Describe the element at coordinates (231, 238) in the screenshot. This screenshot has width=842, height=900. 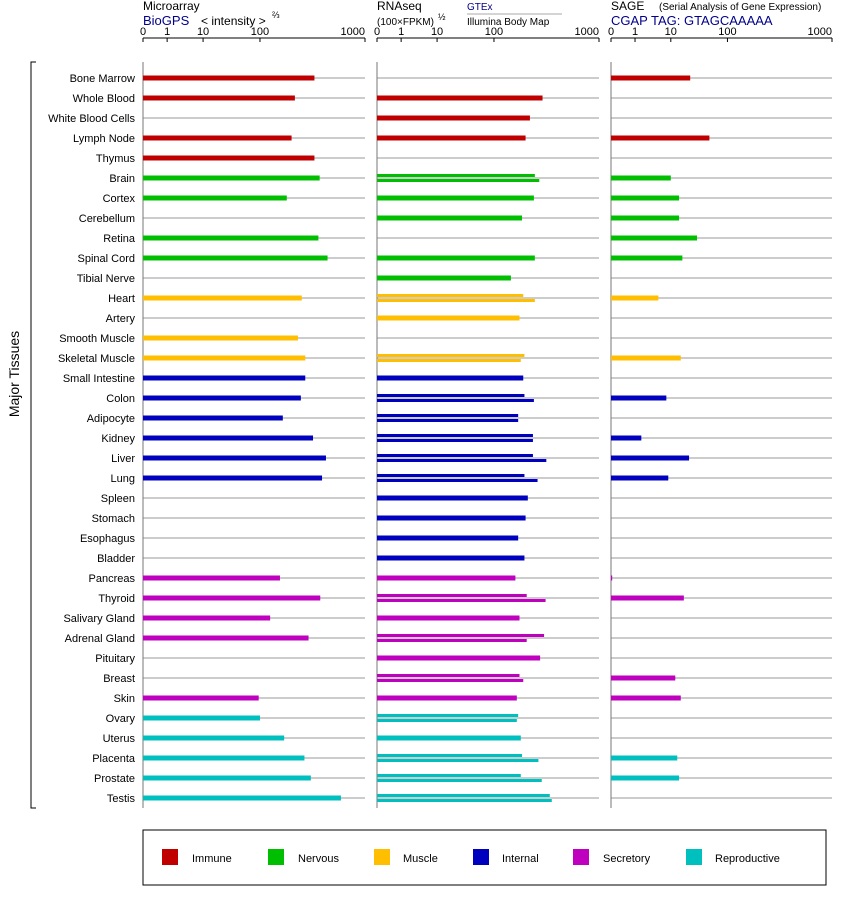
I see `bar-microarray-retina` at that location.